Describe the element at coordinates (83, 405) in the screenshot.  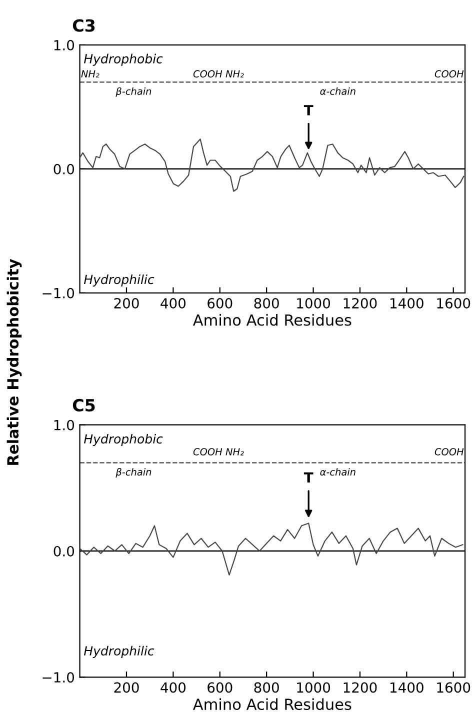
I see `chart-title: C5` at that location.